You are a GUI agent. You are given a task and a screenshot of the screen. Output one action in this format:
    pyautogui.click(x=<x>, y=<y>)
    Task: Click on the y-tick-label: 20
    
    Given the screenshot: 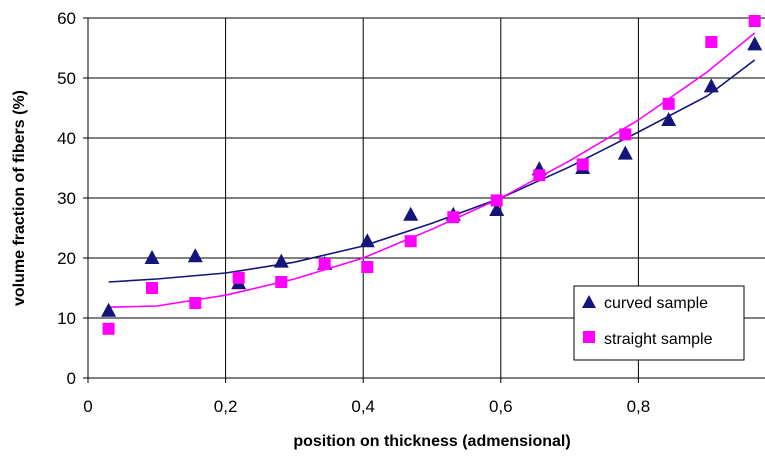 What is the action you would take?
    pyautogui.click(x=66, y=258)
    